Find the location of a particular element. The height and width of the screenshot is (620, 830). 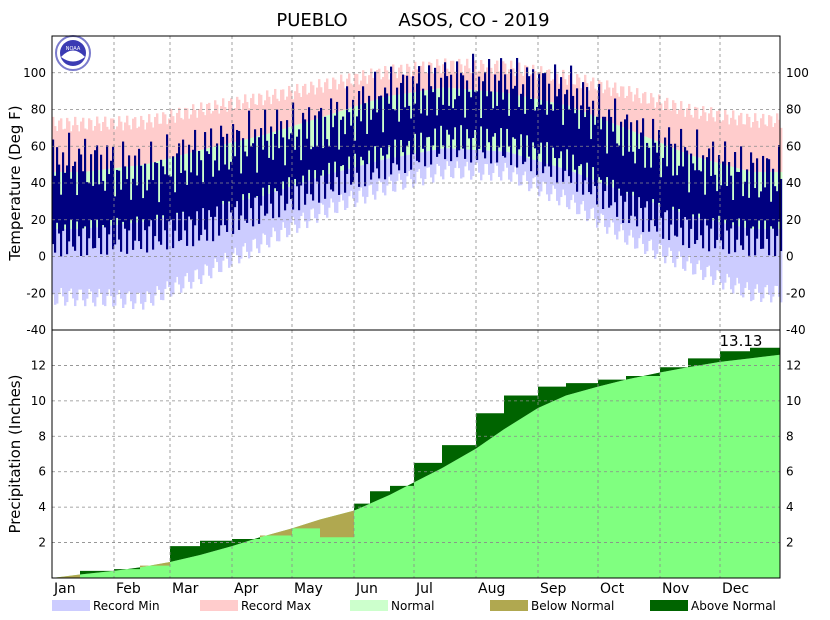

month-label-jan: Jan is located at coordinates (64, 589).